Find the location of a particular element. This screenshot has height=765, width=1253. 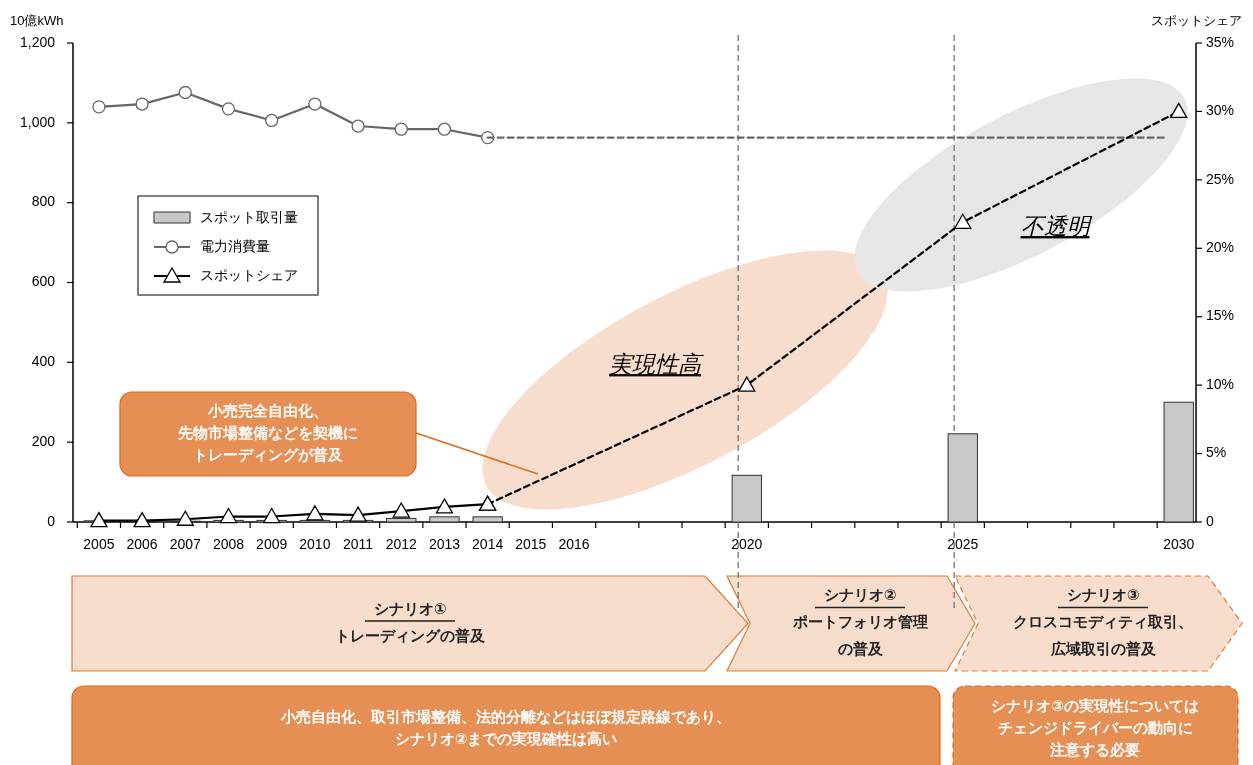

y-tick-label: 1,200 is located at coordinates (37, 41).